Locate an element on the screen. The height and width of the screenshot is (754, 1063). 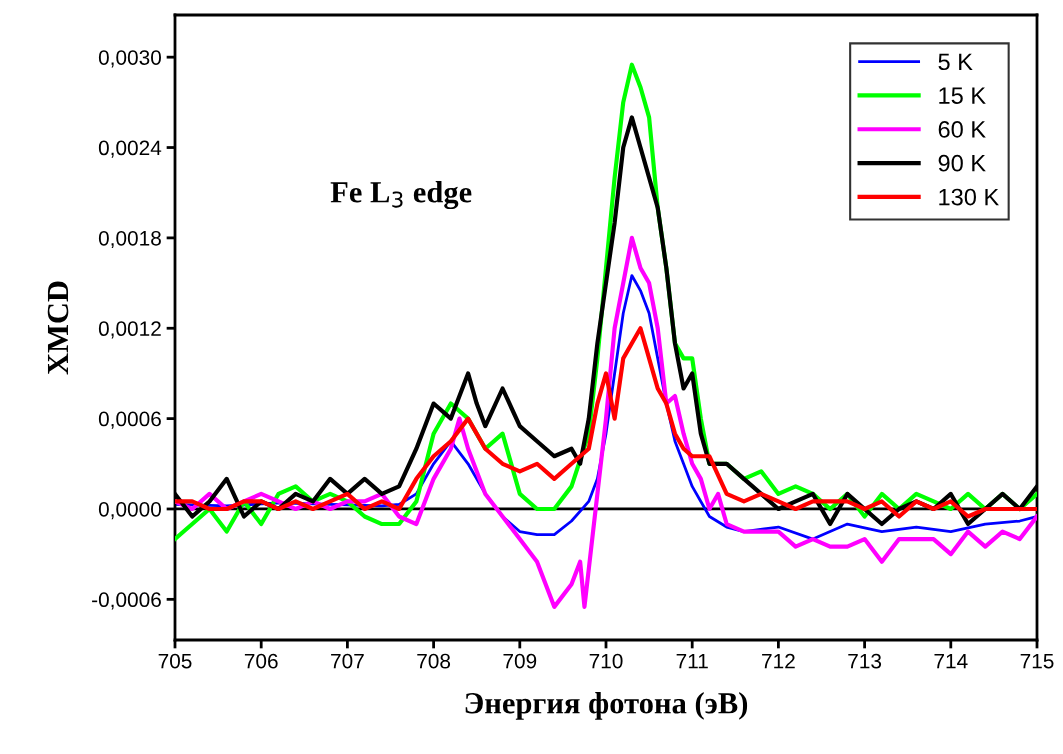
legend-label: 90 K is located at coordinates (962, 163).